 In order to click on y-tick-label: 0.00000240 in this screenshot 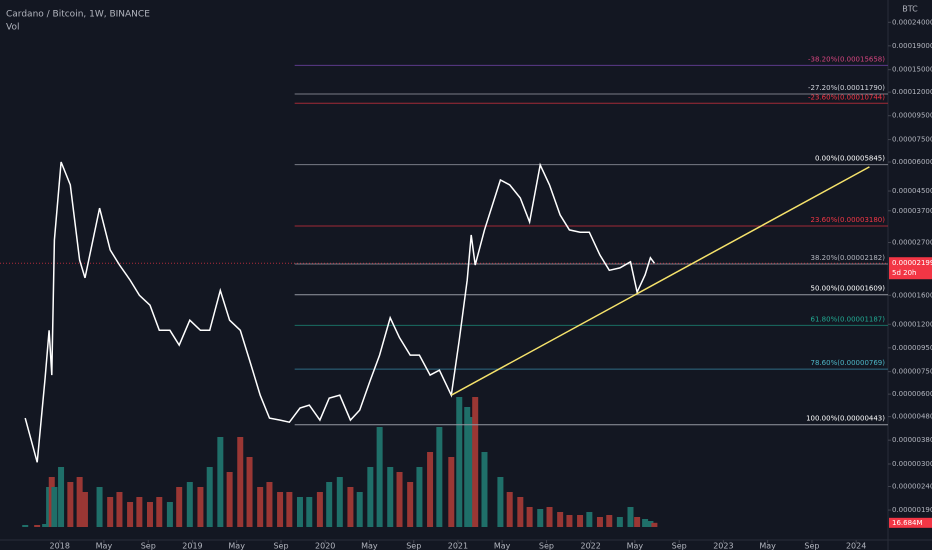, I will do `click(912, 487)`.